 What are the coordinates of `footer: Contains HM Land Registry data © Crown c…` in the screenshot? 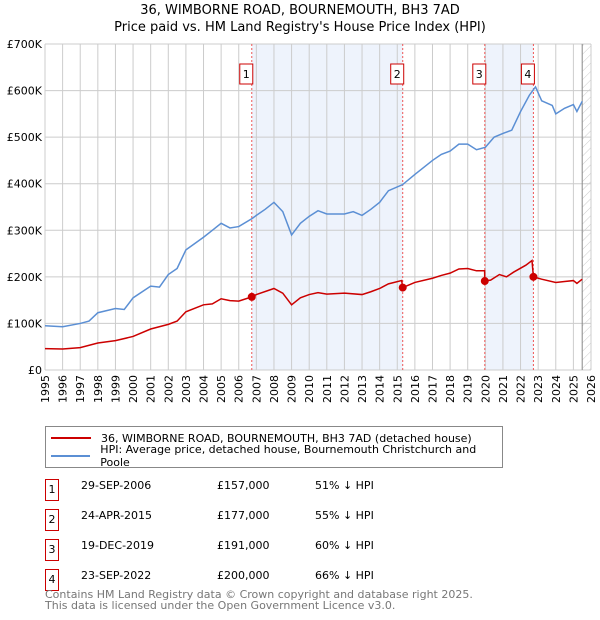 It's located at (259, 600).